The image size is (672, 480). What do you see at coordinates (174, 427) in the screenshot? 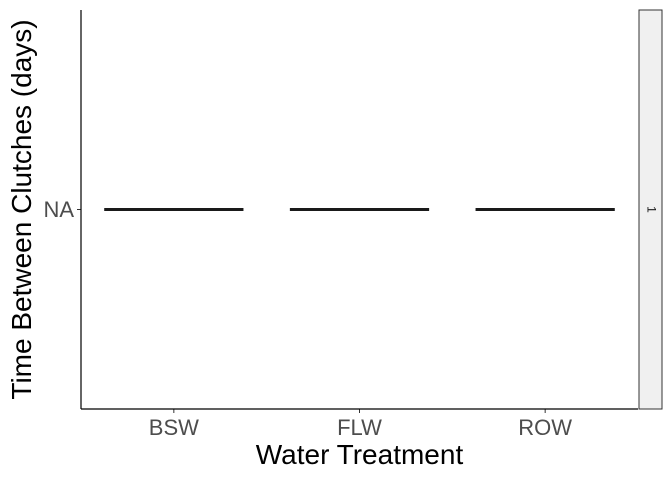
I see `x-tick-label: BSW` at bounding box center [174, 427].